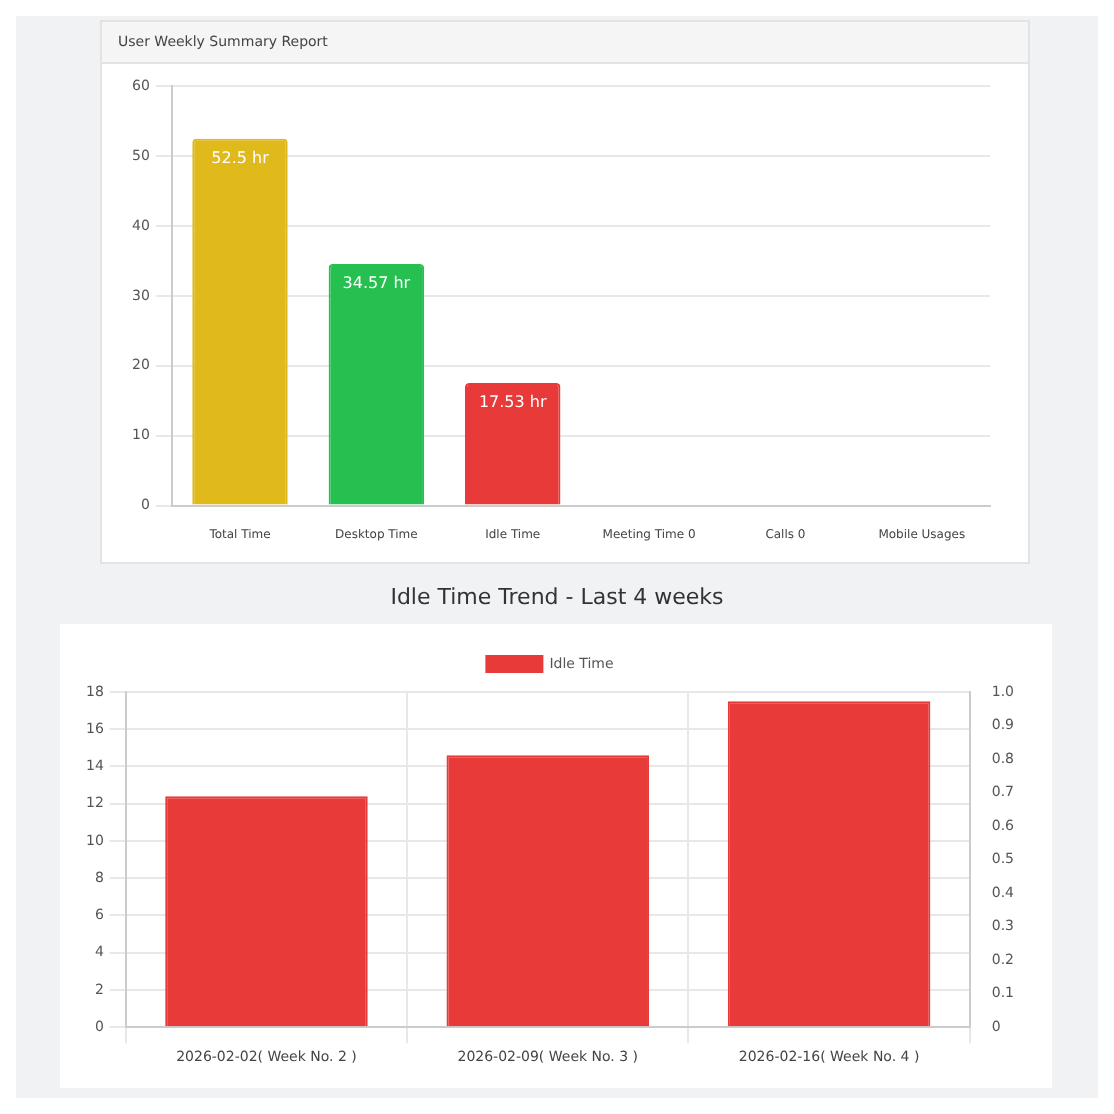 This screenshot has width=1114, height=1114. Describe the element at coordinates (241, 157) in the screenshot. I see `data-label: 52.5 hr` at that location.